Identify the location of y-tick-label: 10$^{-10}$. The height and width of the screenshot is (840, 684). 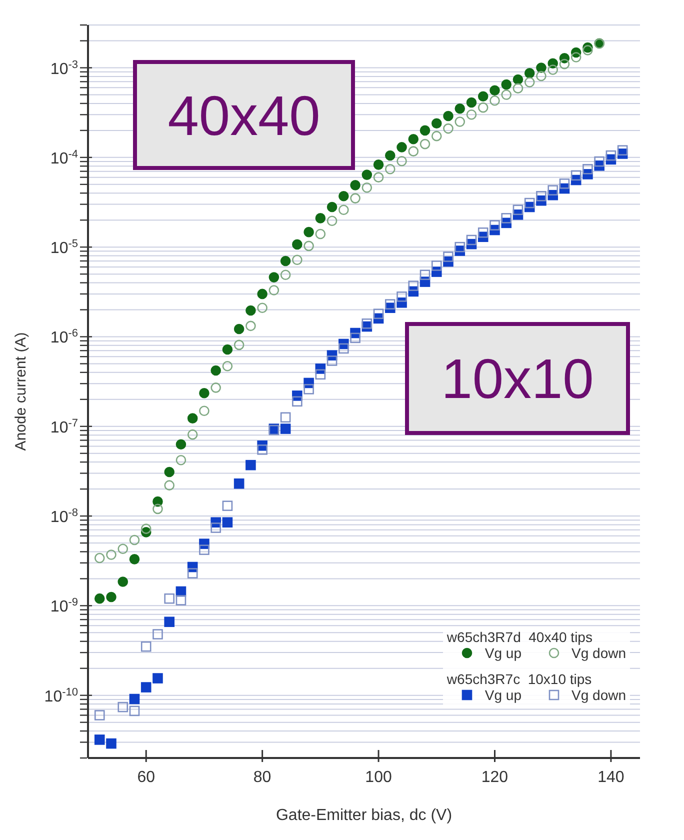
(61, 696).